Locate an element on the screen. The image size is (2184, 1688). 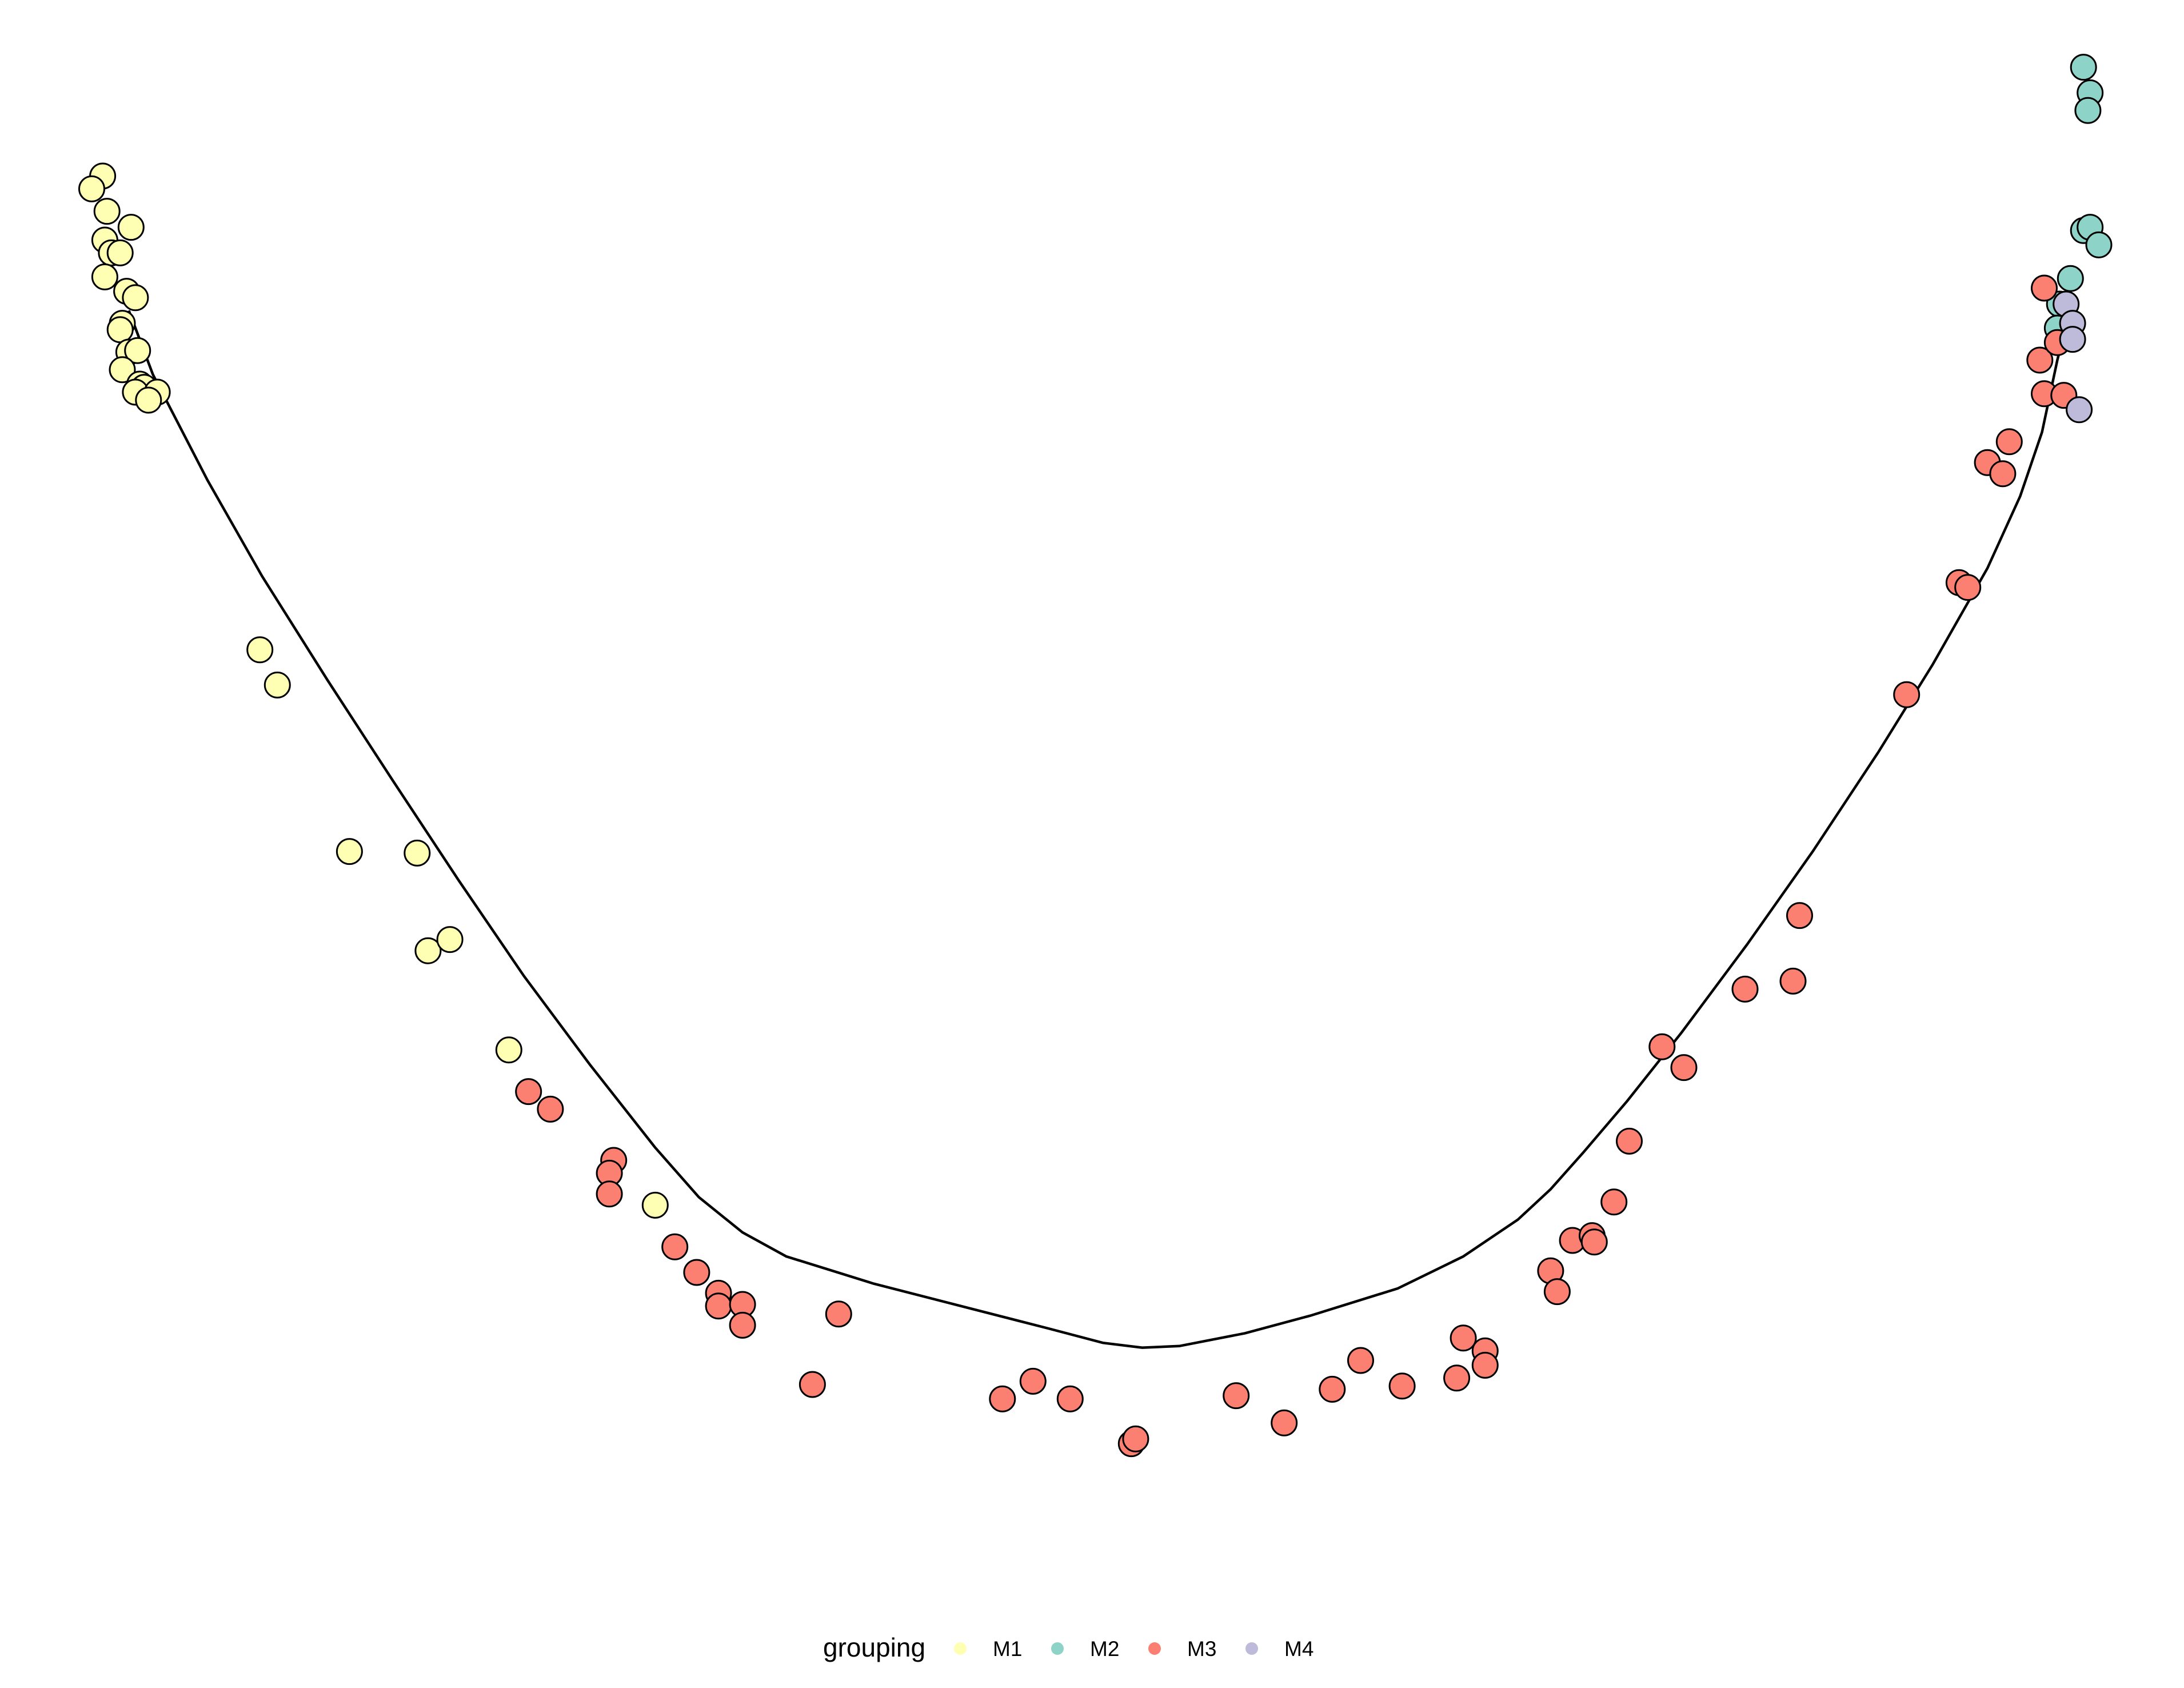
legend-key-m1 is located at coordinates (960, 1648).